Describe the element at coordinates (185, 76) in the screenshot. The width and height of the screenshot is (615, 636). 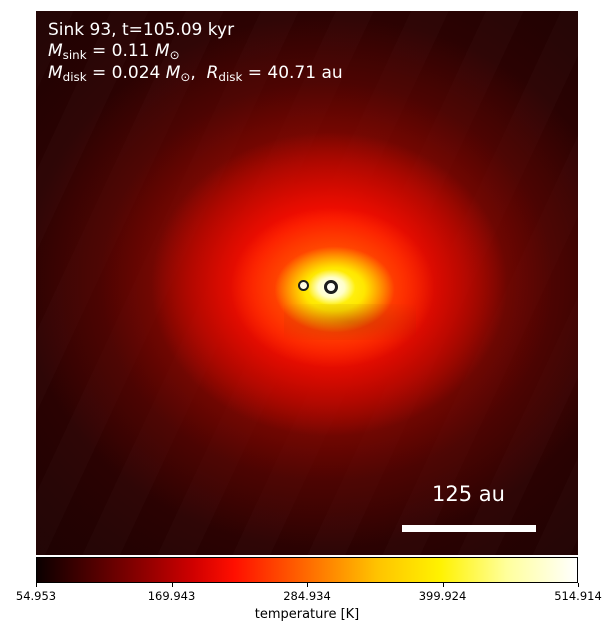
I see `msun-subscript-2: ⊙` at that location.